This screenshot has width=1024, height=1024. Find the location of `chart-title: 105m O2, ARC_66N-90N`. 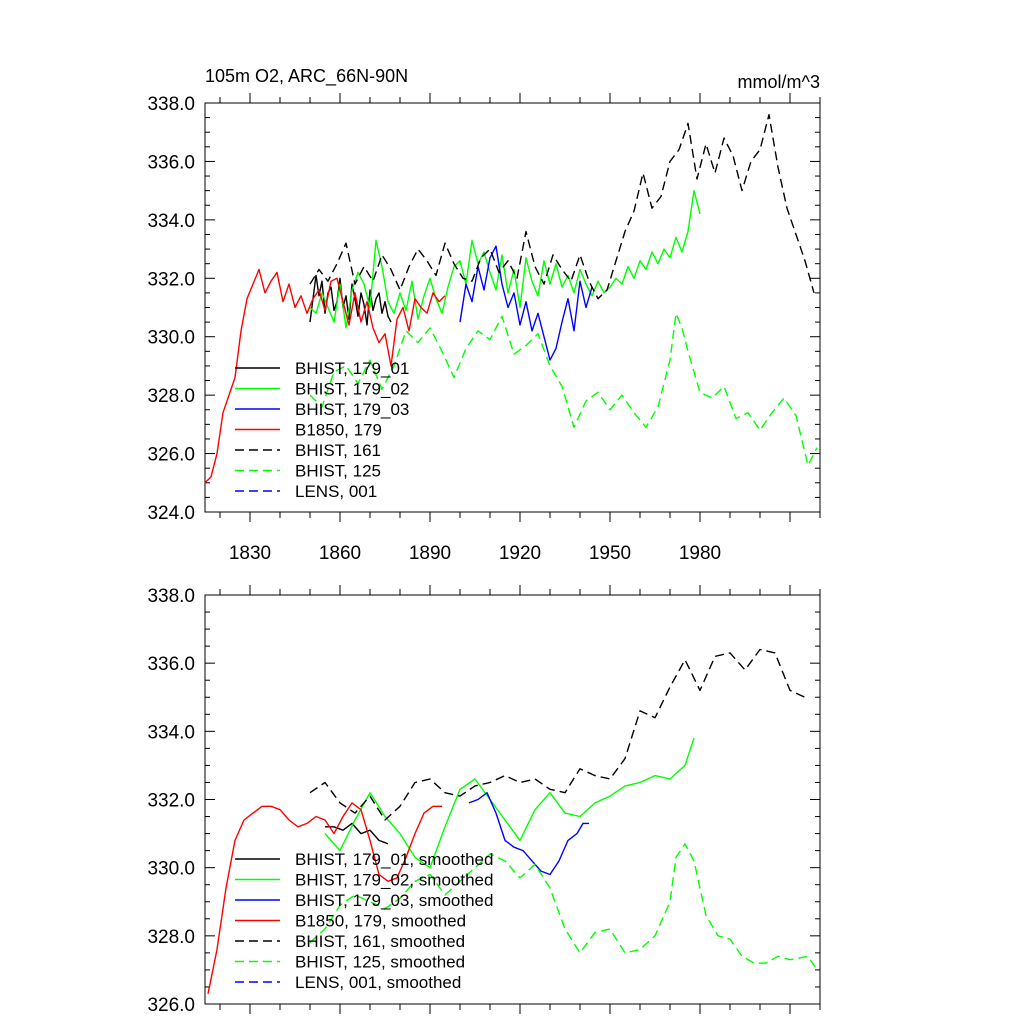

chart-title: 105m O2, ARC_66N-90N is located at coordinates (306, 76).